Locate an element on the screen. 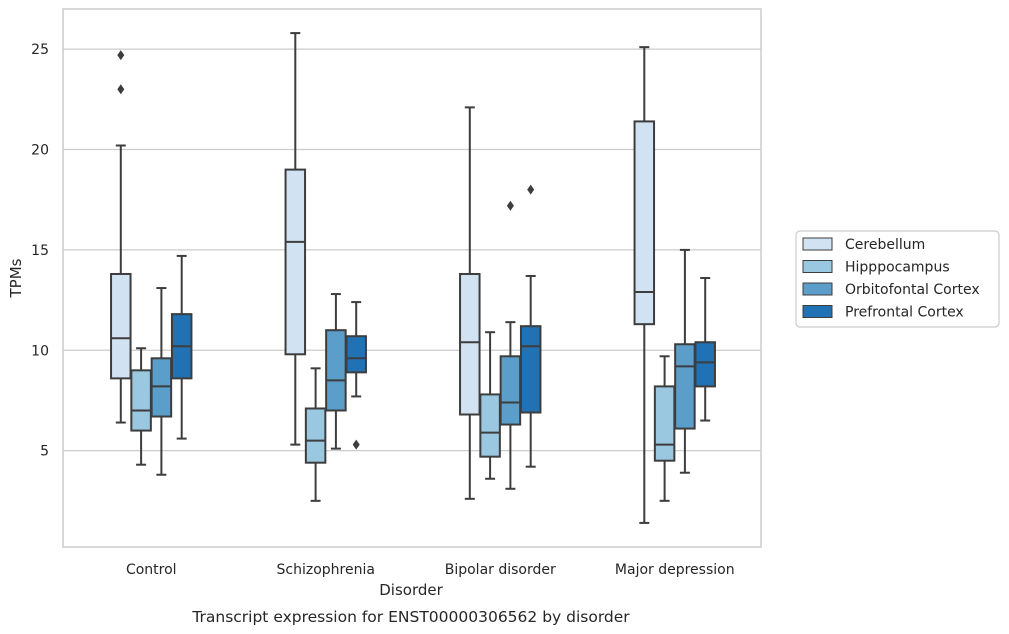  legend-entry: Prefrontal Cortex is located at coordinates (904, 313).